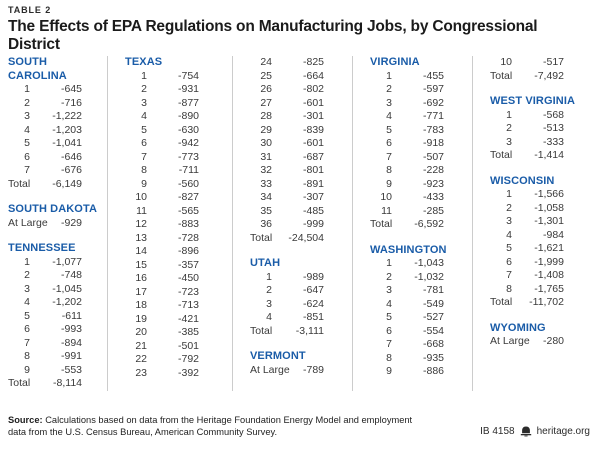 Image resolution: width=600 pixels, height=454 pixels. Describe the element at coordinates (407, 332) in the screenshot. I see `district-row: 6 -554` at that location.